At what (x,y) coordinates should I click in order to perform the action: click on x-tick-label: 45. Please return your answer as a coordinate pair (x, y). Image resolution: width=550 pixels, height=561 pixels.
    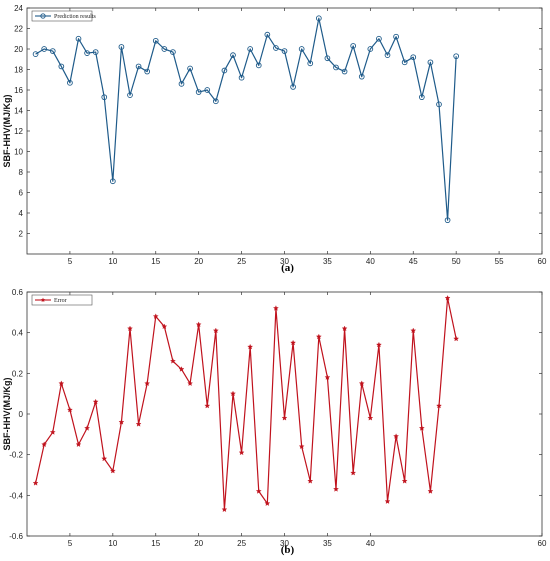
    Looking at the image, I should click on (413, 261).